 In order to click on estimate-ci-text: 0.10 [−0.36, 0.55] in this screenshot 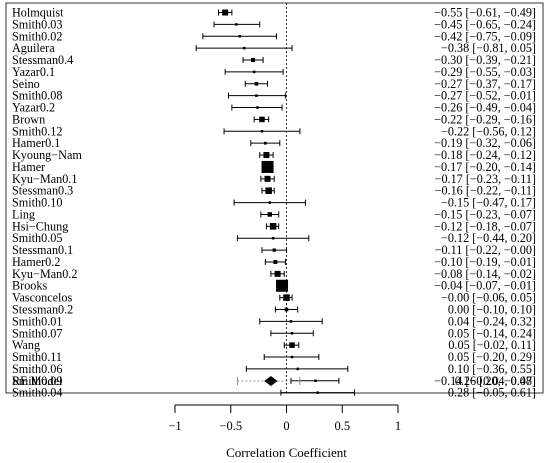, I will do `click(492, 369)`.